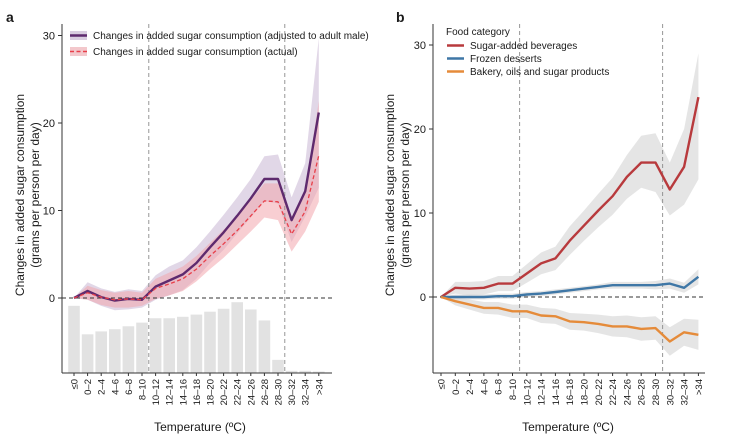  I want to click on a-x-tick-label-15: 28–30, so click(279, 392).